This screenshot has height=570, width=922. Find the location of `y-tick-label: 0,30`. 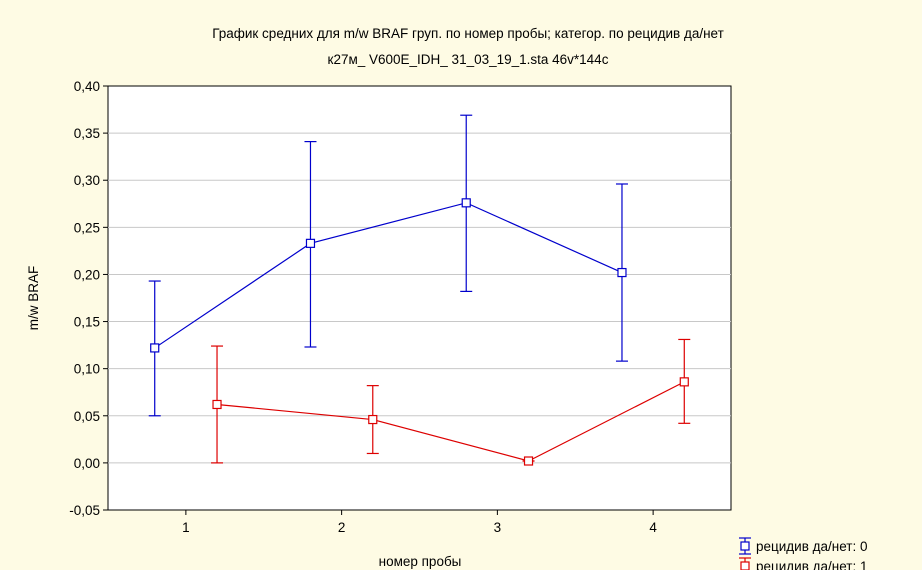

y-tick-label: 0,30 is located at coordinates (87, 180).